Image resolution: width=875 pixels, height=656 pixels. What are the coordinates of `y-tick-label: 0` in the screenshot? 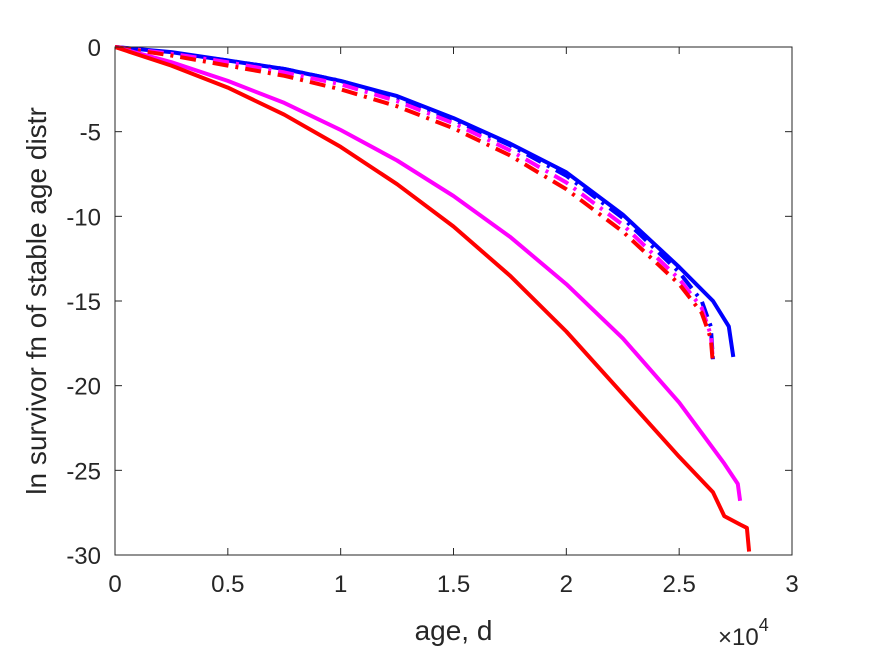 It's located at (94, 48).